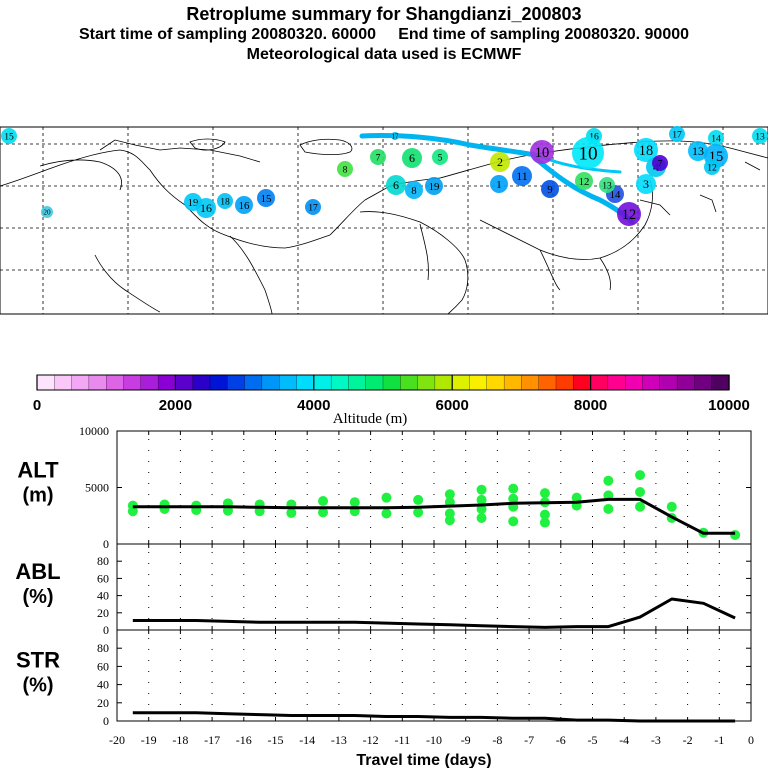 This screenshot has width=768, height=768. What do you see at coordinates (500, 162) in the screenshot?
I see `bubble-label: 2` at bounding box center [500, 162].